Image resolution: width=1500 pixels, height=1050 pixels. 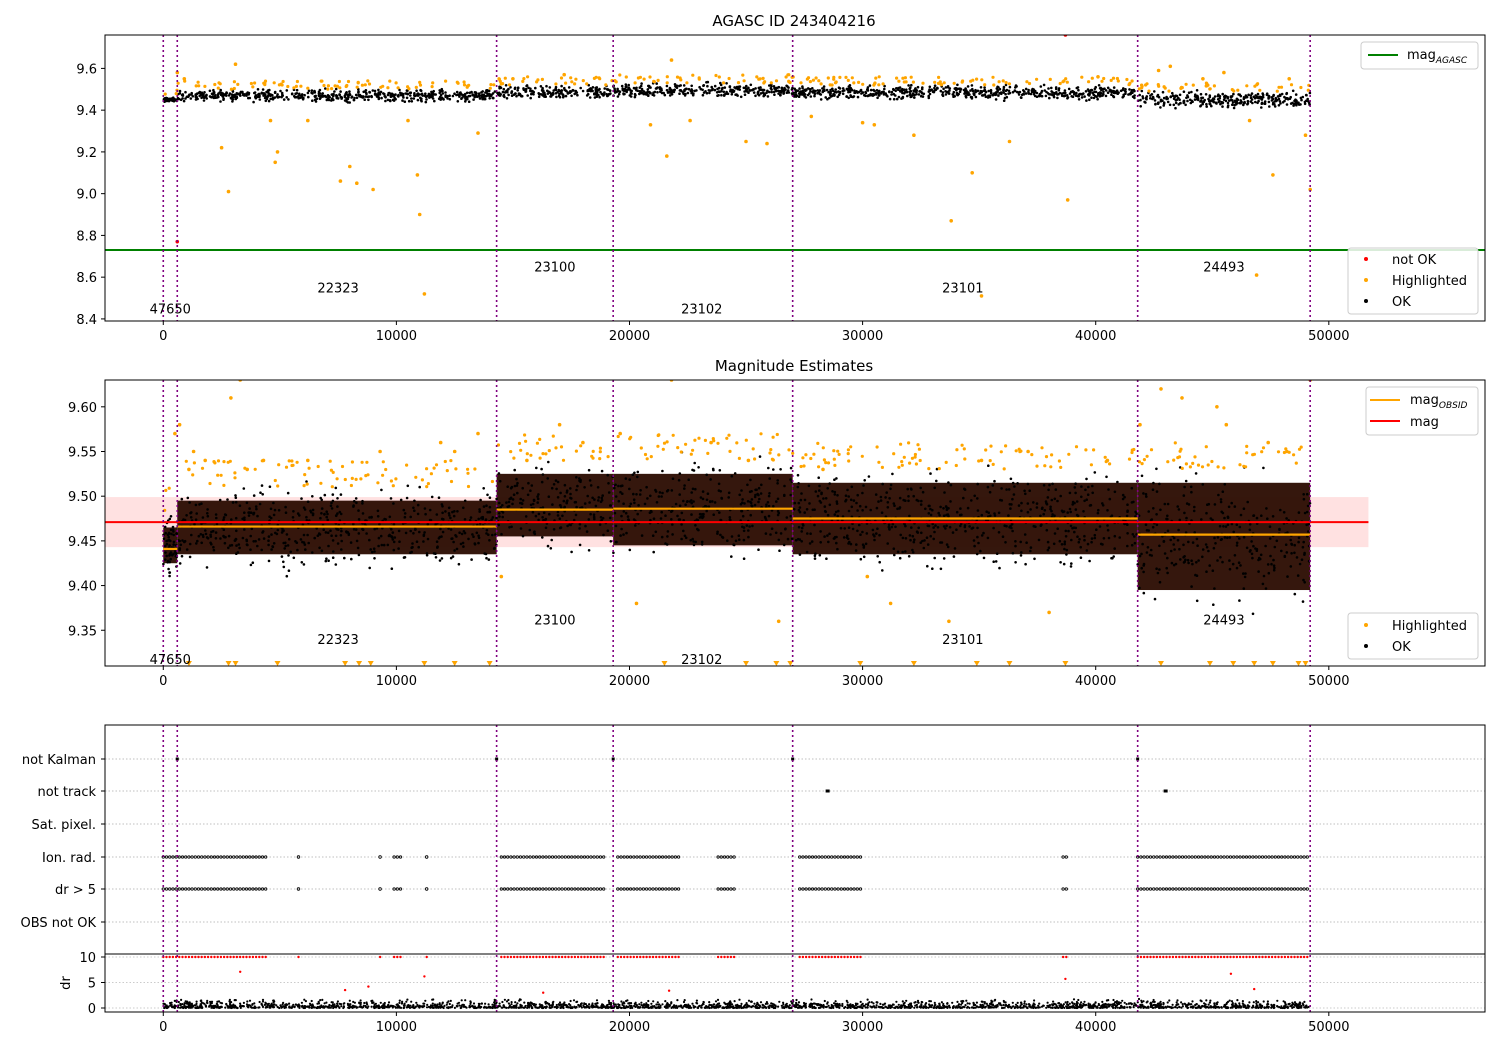 I want to click on obsid-label: 23101, so click(x=962, y=640).